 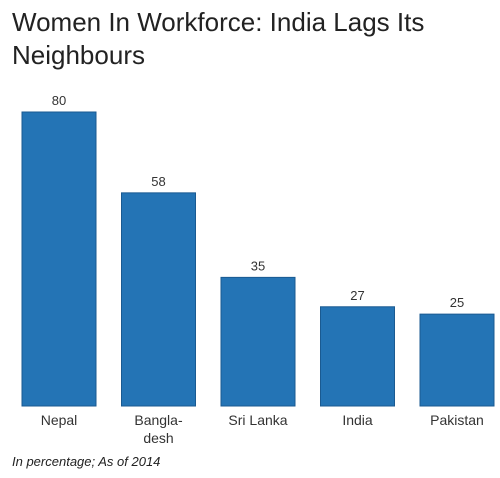 What do you see at coordinates (357, 420) in the screenshot?
I see `category-label: India` at bounding box center [357, 420].